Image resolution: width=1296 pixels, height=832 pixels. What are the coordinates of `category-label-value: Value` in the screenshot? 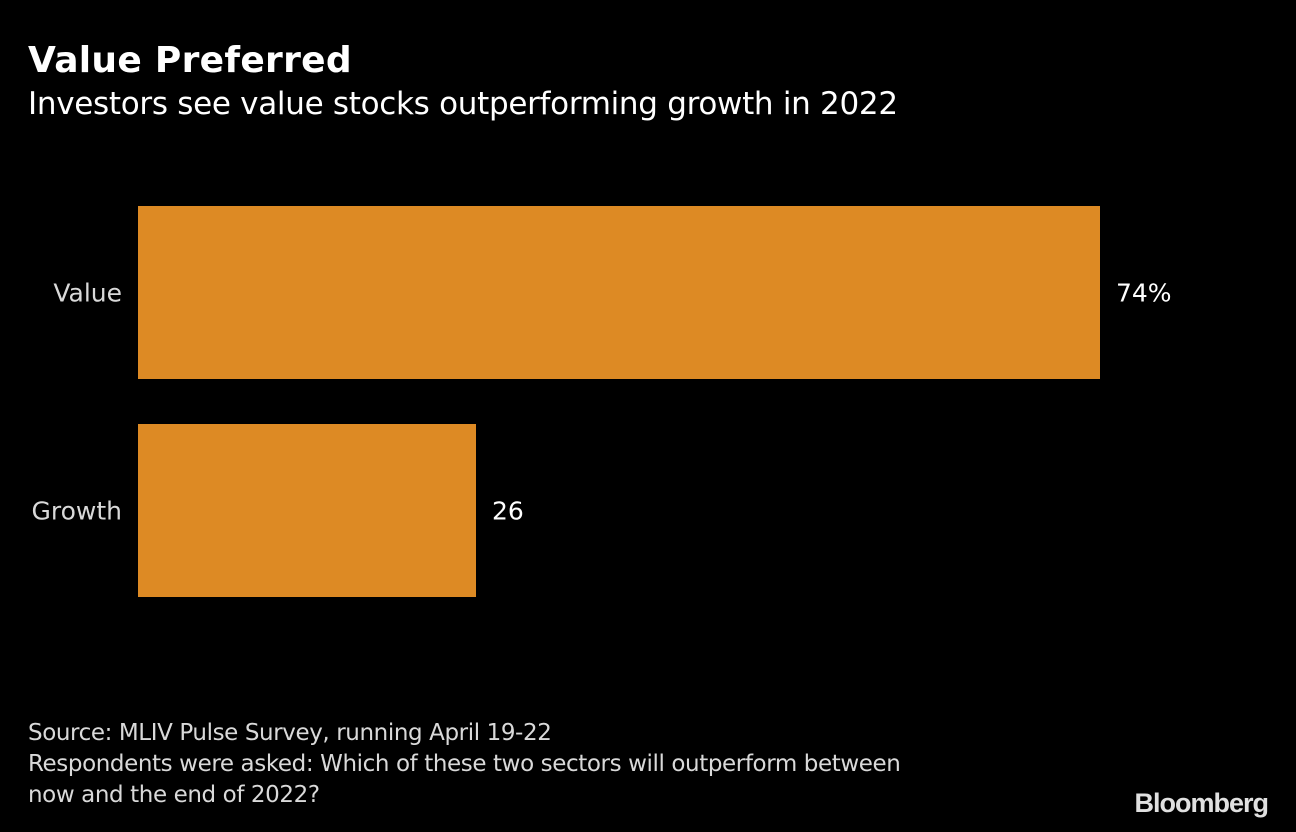 It's located at (87, 293).